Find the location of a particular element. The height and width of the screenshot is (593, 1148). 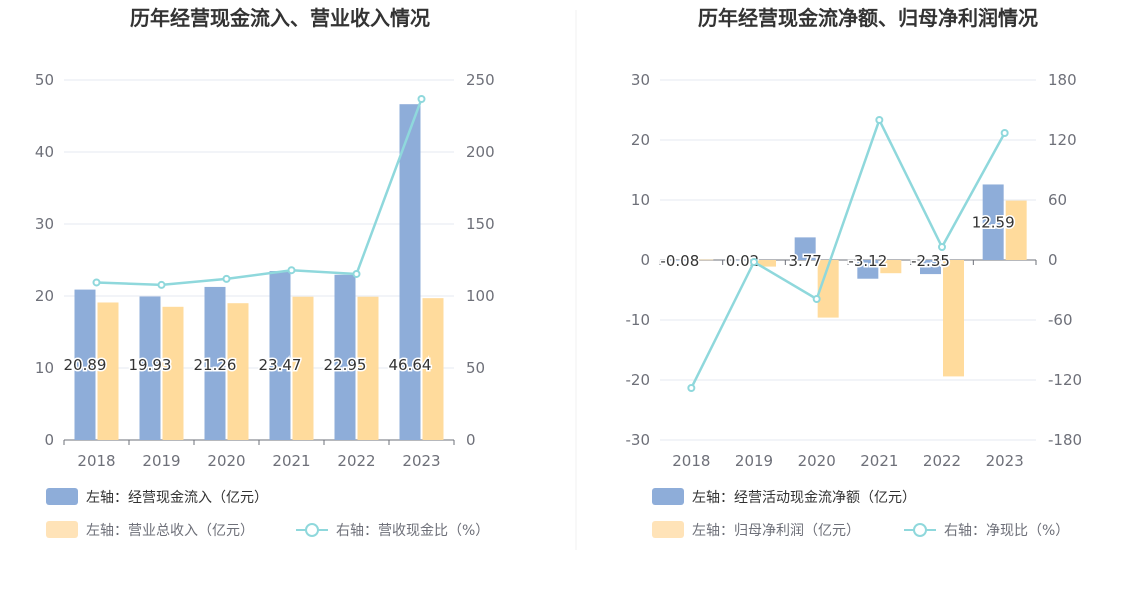

data-label: -3.12 is located at coordinates (867, 261).